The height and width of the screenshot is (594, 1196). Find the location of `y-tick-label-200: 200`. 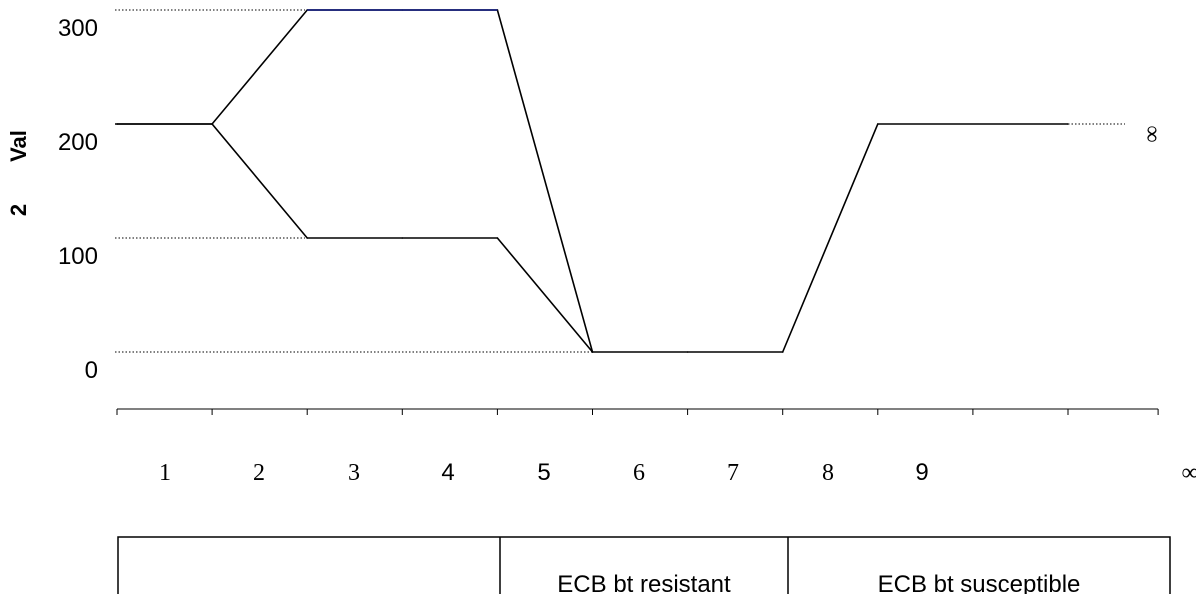

y-tick-label-200: 200 is located at coordinates (78, 142).